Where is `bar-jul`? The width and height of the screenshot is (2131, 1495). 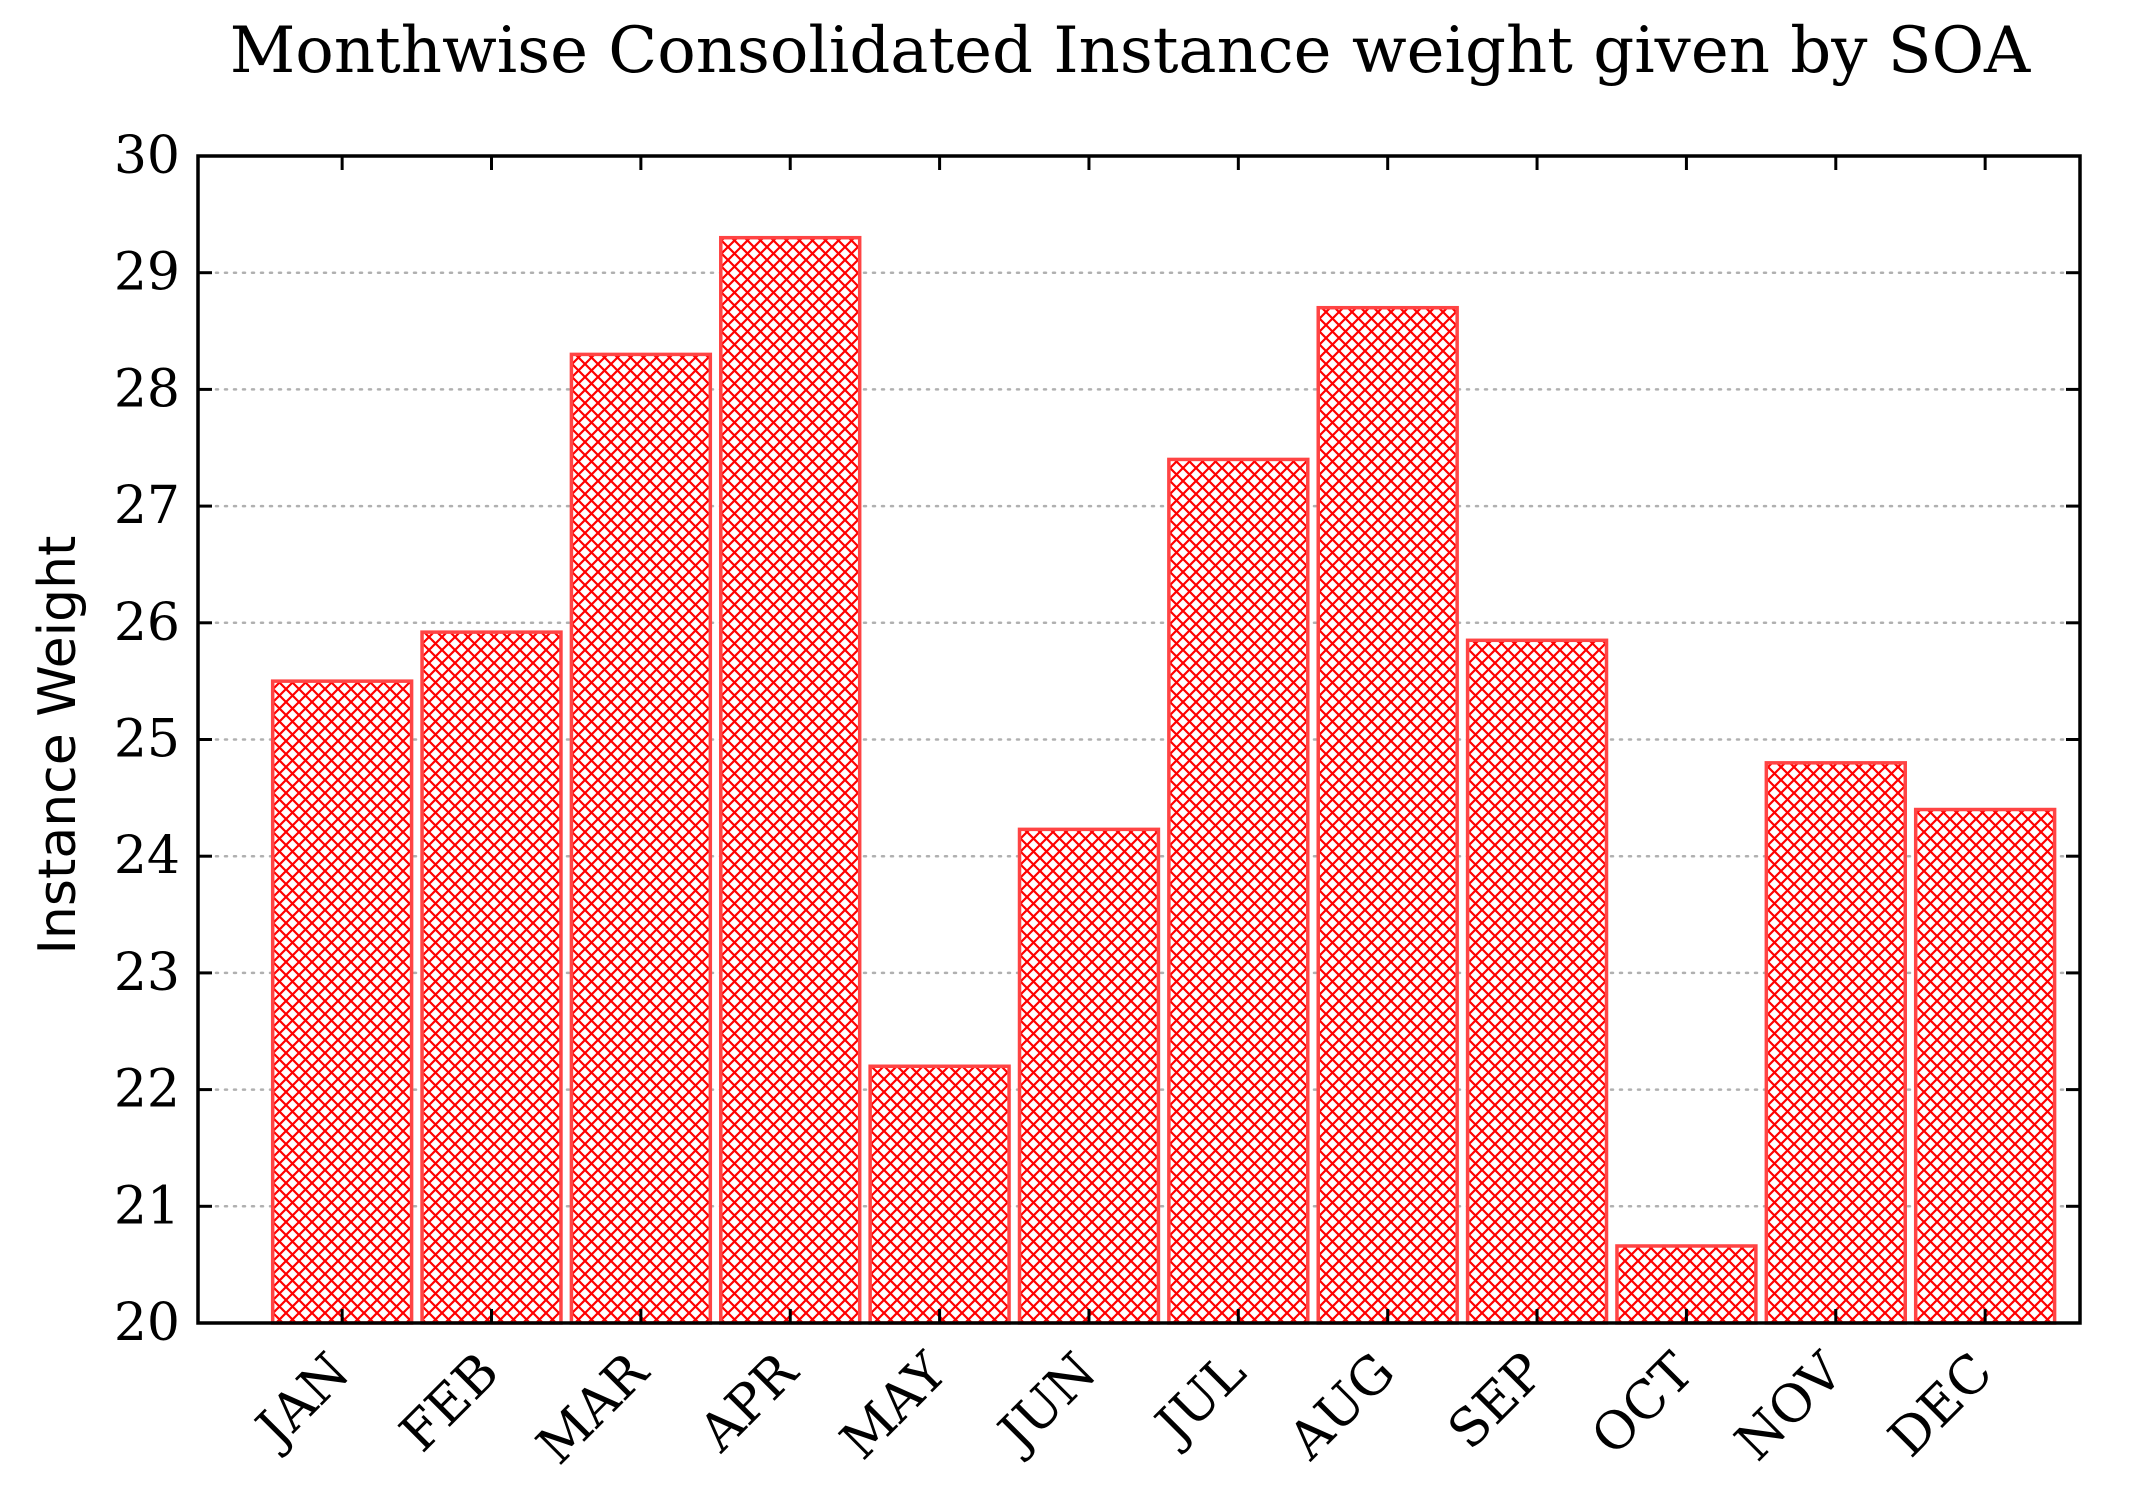 bar-jul is located at coordinates (1238, 891).